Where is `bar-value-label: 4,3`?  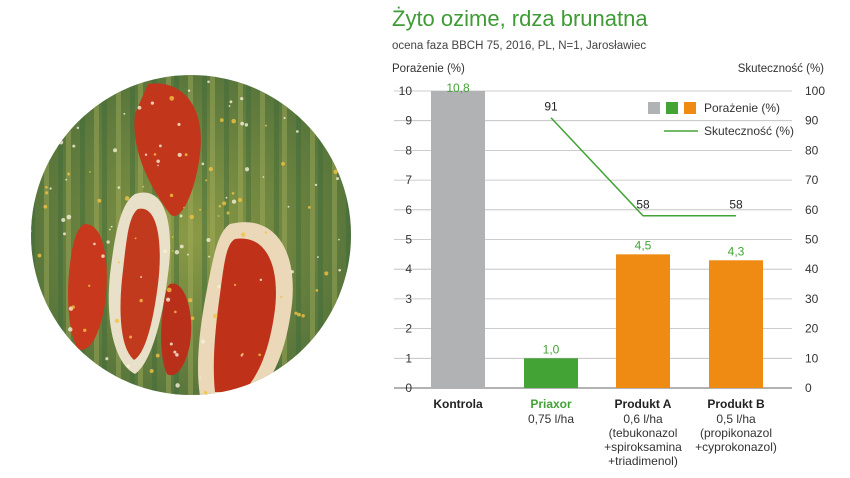
bar-value-label: 4,3 is located at coordinates (736, 251).